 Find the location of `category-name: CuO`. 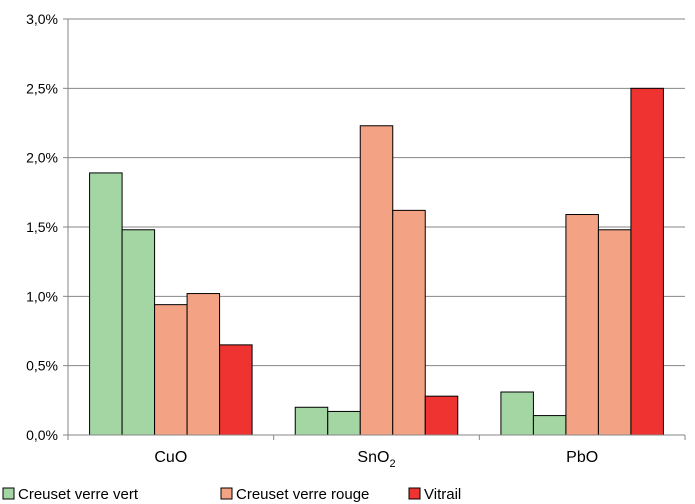

category-name: CuO is located at coordinates (170, 457).